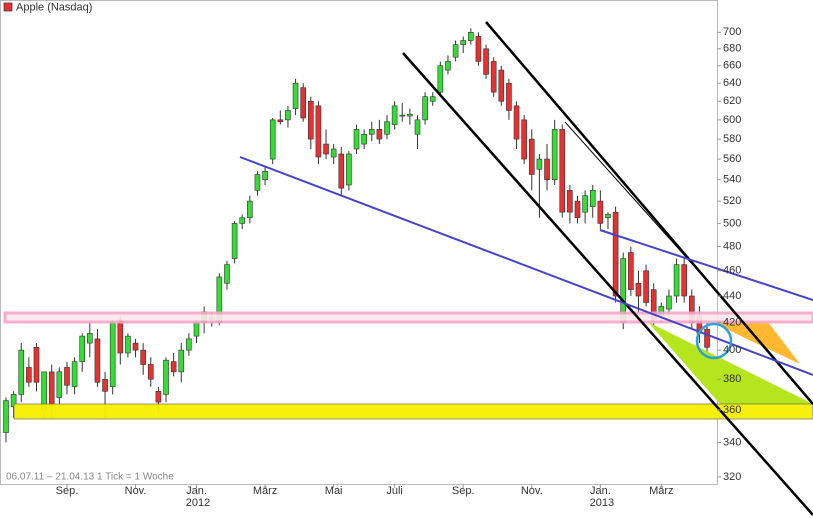 Image resolution: width=813 pixels, height=519 pixels. I want to click on y-tick-label: 600, so click(732, 120).